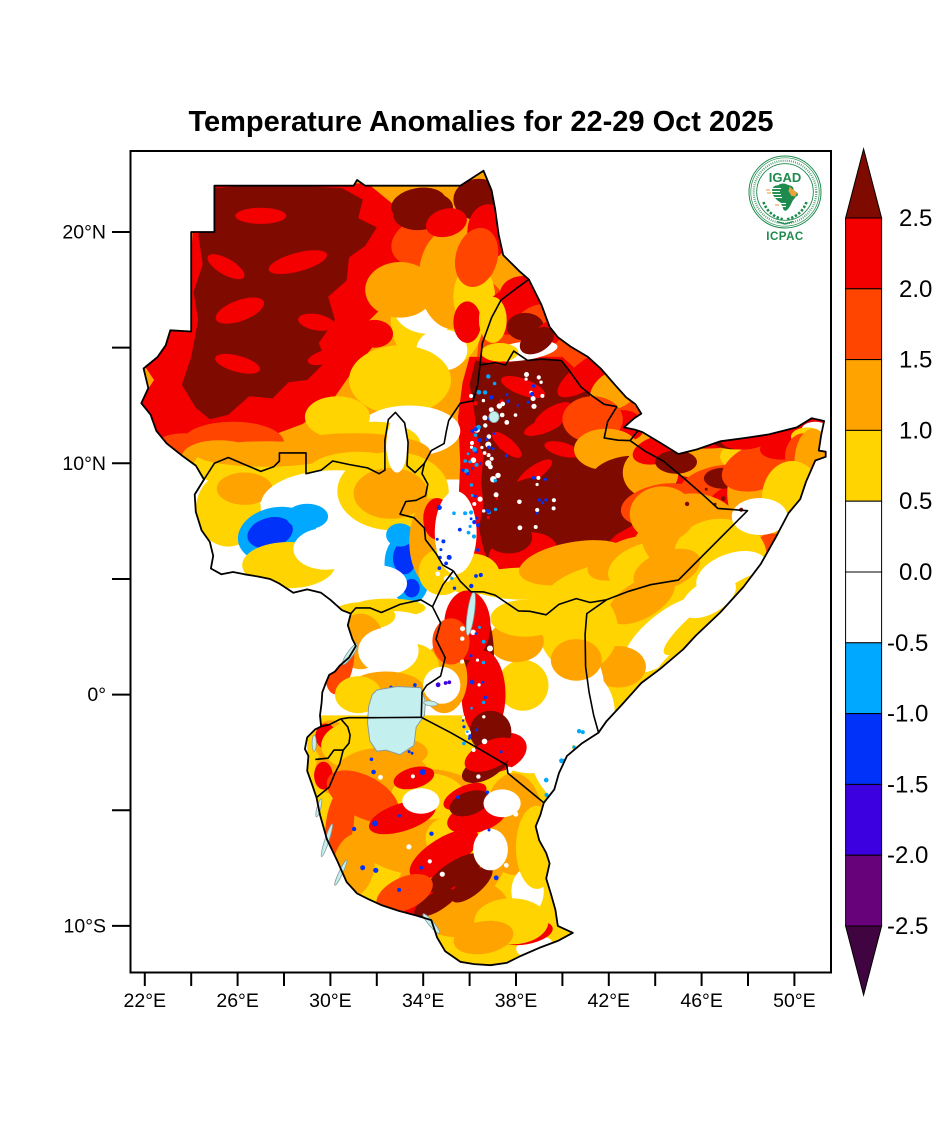  Describe the element at coordinates (907, 855) in the screenshot. I see `svg-text: -2.0` at that location.